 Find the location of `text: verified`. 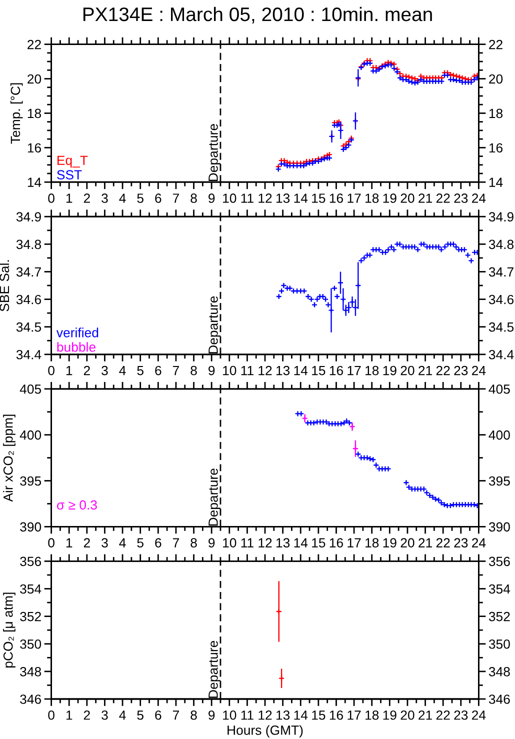

text: verified is located at coordinates (77, 333).